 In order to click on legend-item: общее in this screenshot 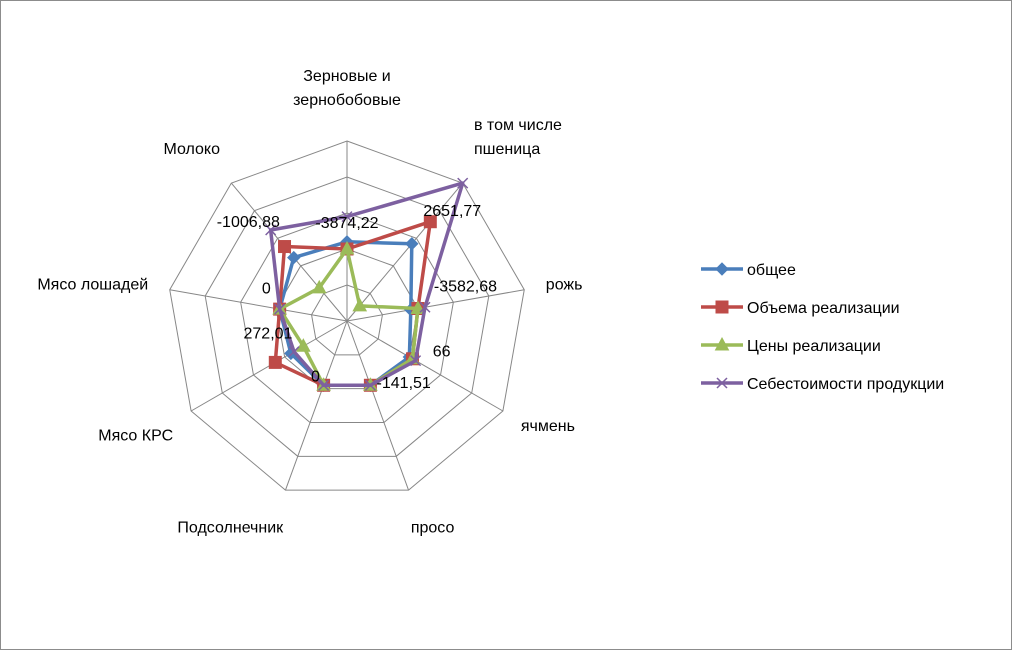, I will do `click(748, 270)`.